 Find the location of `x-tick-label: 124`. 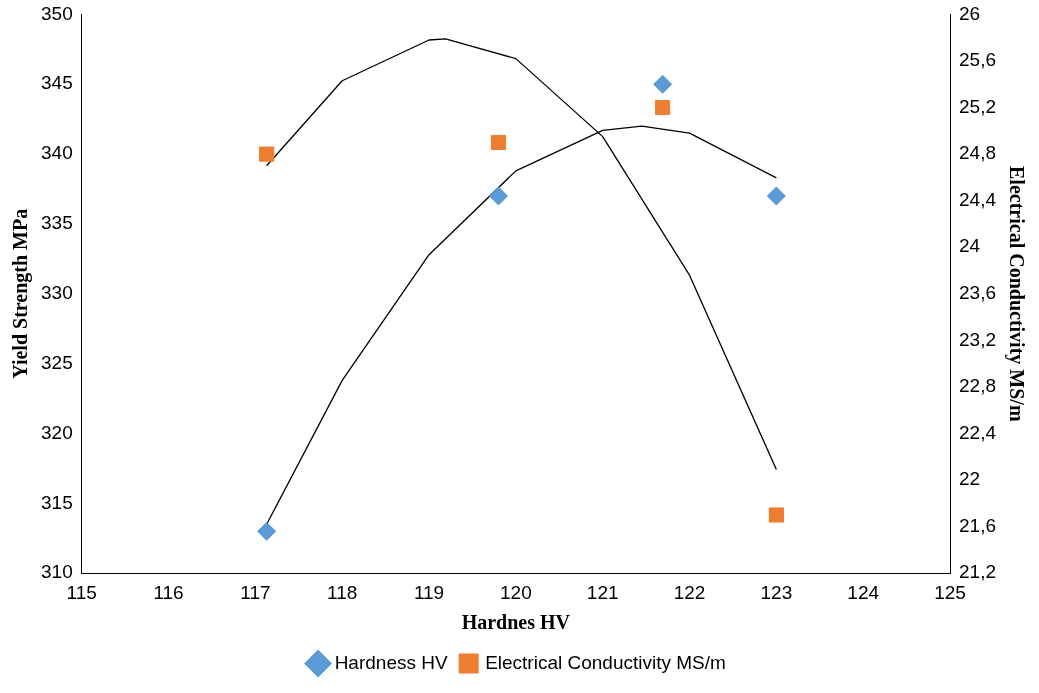

x-tick-label: 124 is located at coordinates (863, 592).